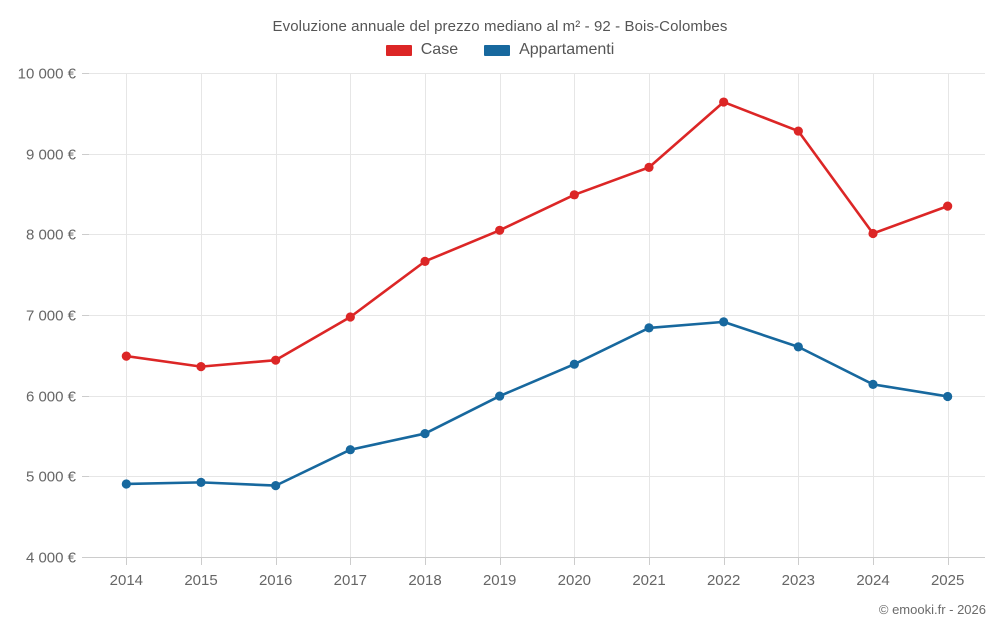 The width and height of the screenshot is (1000, 625). I want to click on data-point: Case 2023: 9280 €, so click(798, 131).